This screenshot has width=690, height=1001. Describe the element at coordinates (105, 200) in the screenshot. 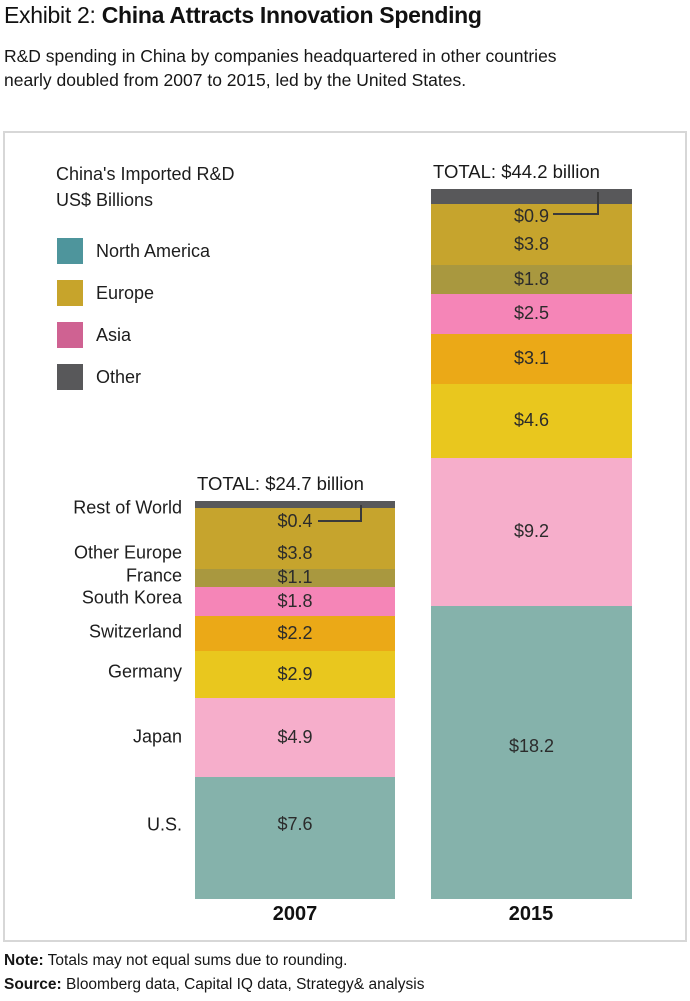

I see `chart-heading-line-2: US$ Billions` at that location.